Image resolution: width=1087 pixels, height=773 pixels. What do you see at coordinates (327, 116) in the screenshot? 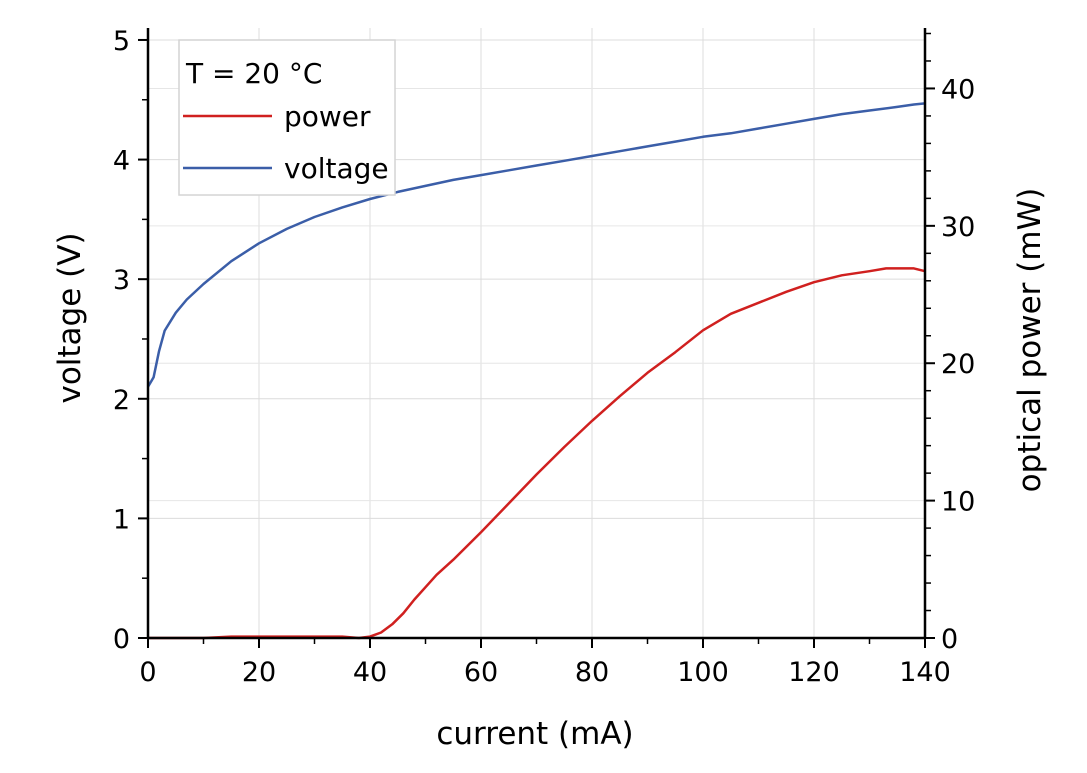
I see `legend-label-power: power` at bounding box center [327, 116].